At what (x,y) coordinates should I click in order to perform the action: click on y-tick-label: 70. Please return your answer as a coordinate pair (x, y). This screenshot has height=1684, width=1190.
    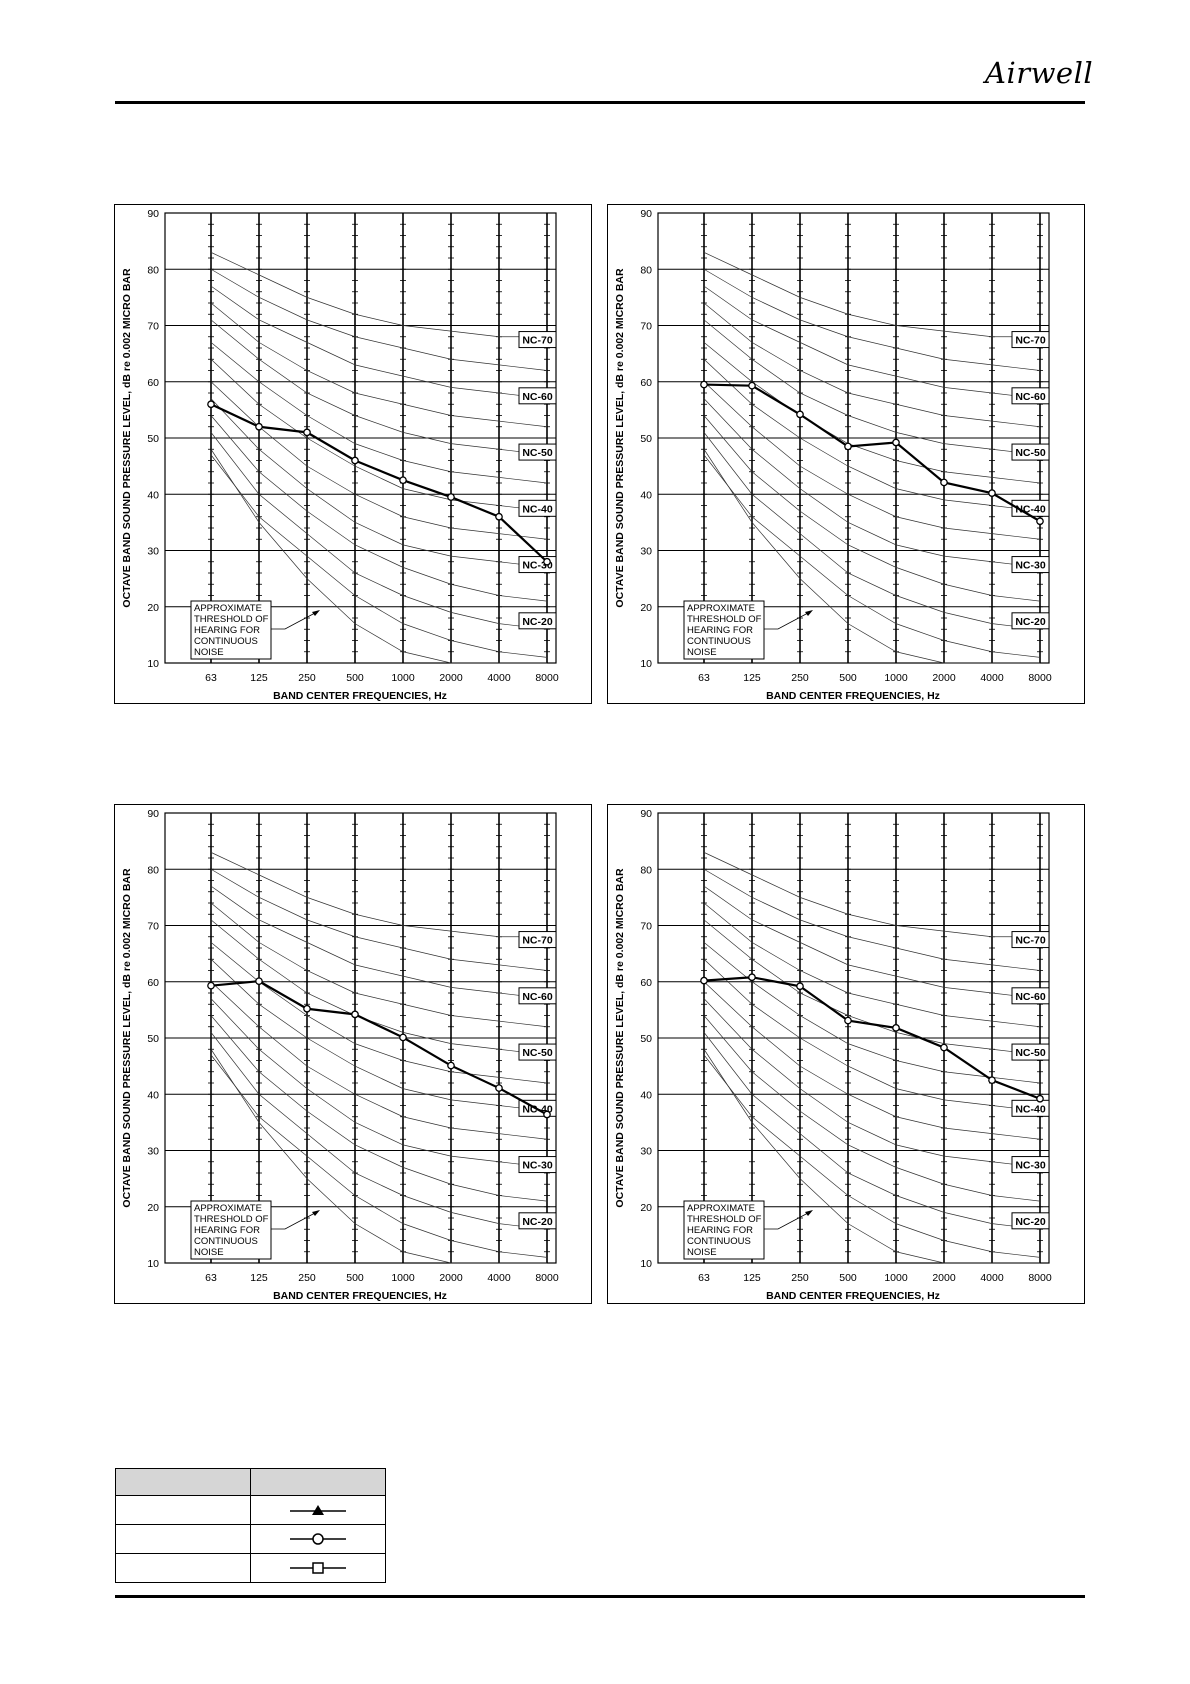
    Looking at the image, I should click on (153, 927).